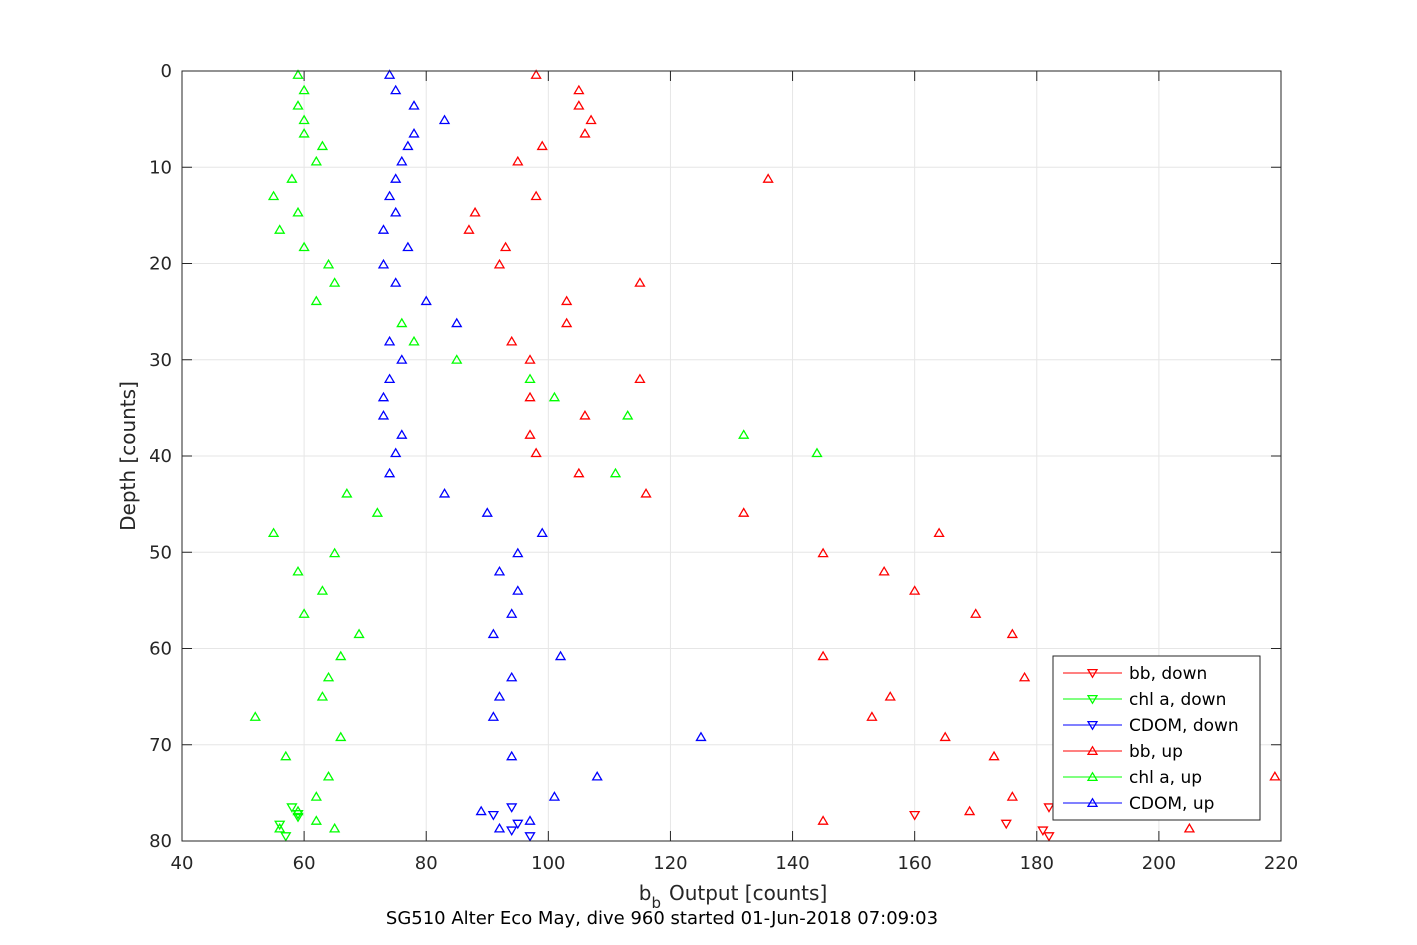  I want to click on y-tick-label: 10, so click(160, 167).